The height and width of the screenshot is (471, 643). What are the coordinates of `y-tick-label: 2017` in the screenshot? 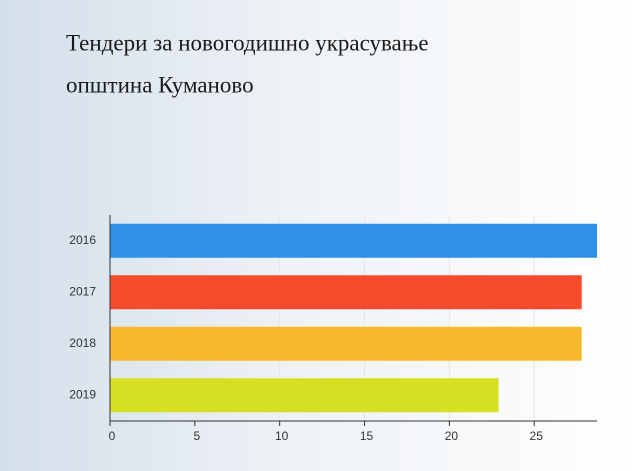 It's located at (82, 291).